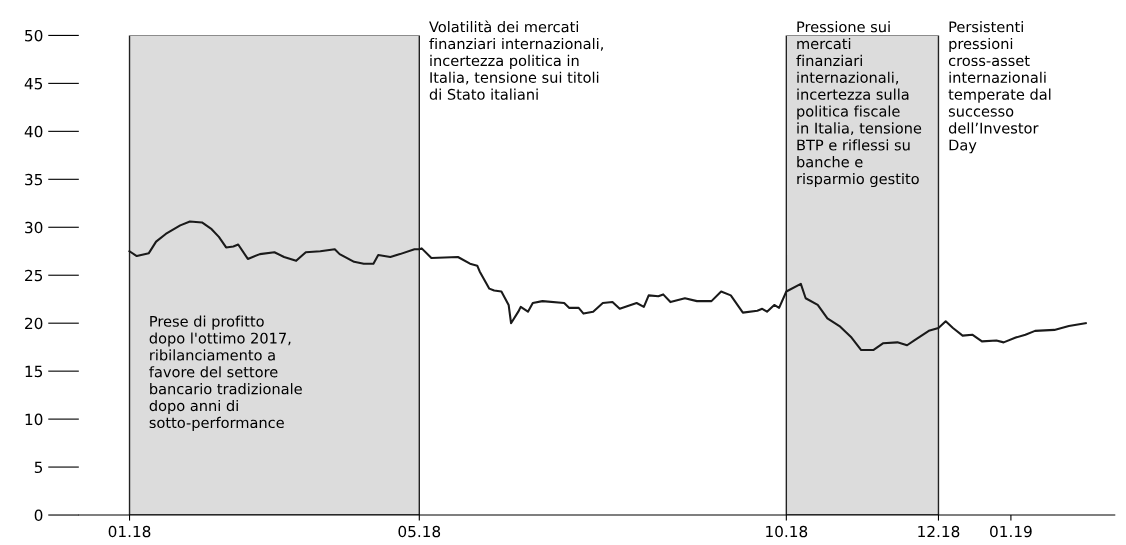 Image resolution: width=1126 pixels, height=545 pixels. What do you see at coordinates (34, 371) in the screenshot?
I see `y-tick-label: 15` at bounding box center [34, 371].